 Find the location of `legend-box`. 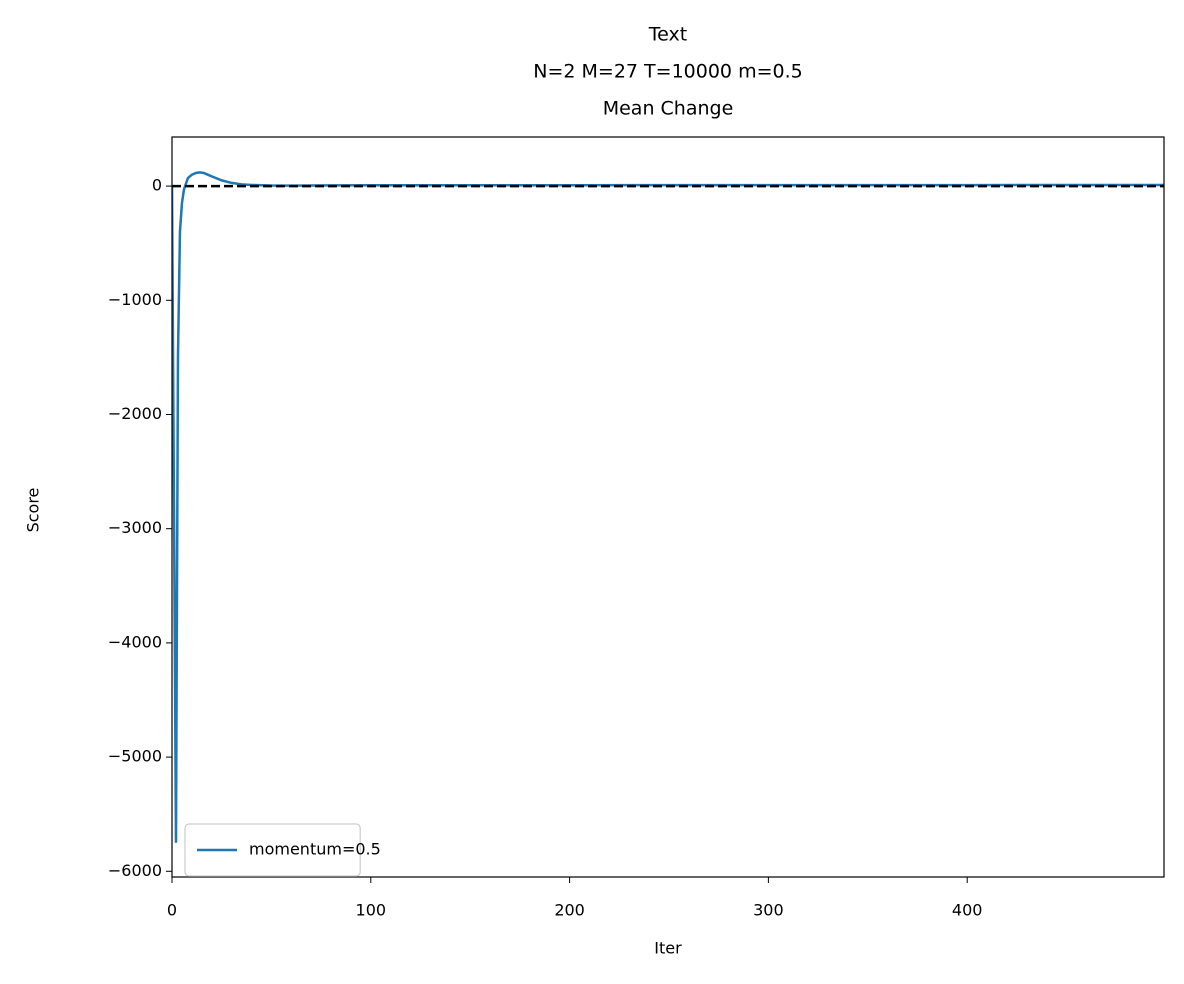

legend-box is located at coordinates (272, 850).